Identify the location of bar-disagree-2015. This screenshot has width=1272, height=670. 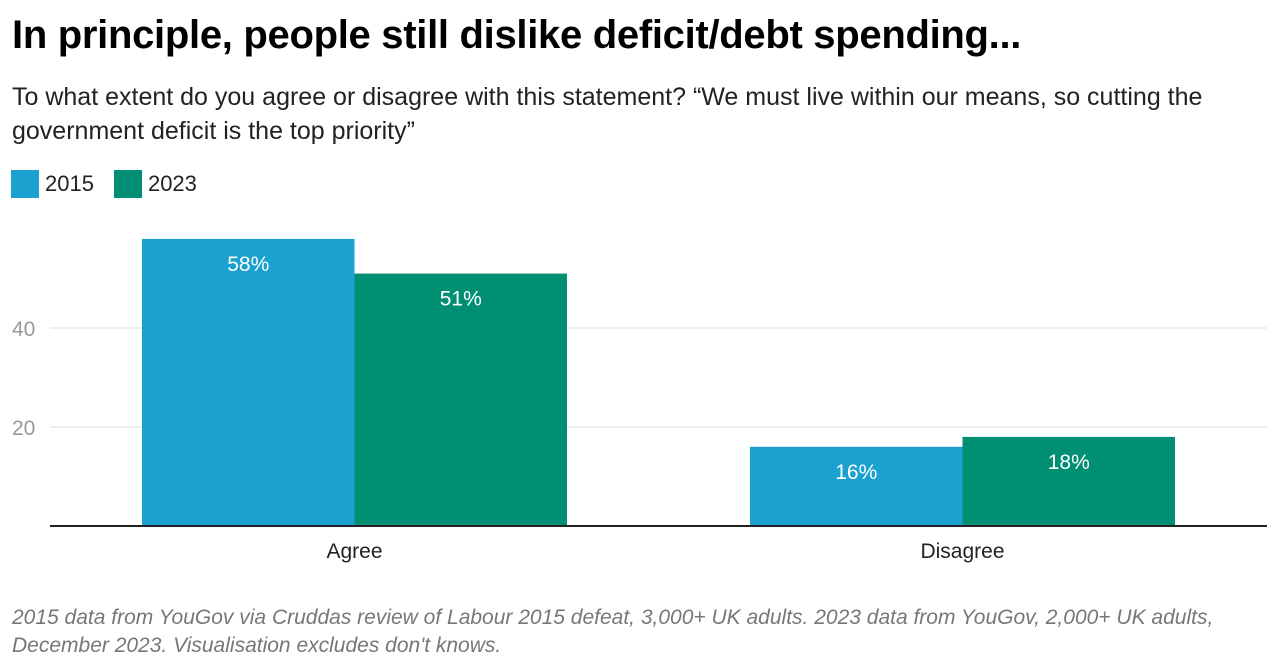
(856, 486).